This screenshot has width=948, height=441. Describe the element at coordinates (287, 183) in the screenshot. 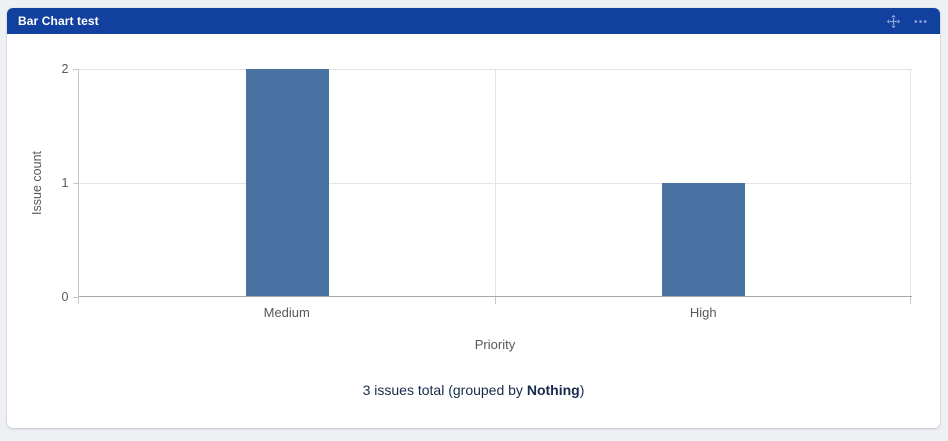

I see `bar-medium` at that location.